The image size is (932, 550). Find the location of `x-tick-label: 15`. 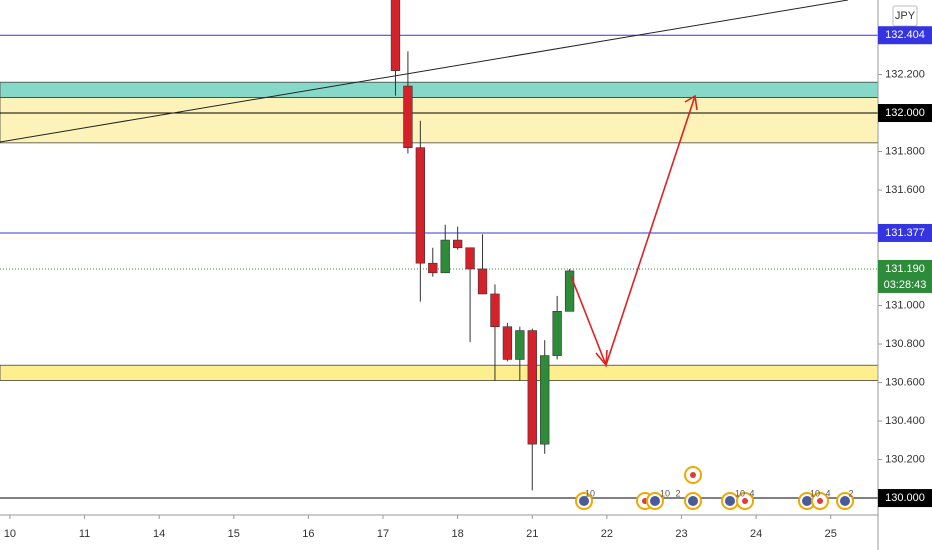

x-tick-label: 15 is located at coordinates (234, 534).